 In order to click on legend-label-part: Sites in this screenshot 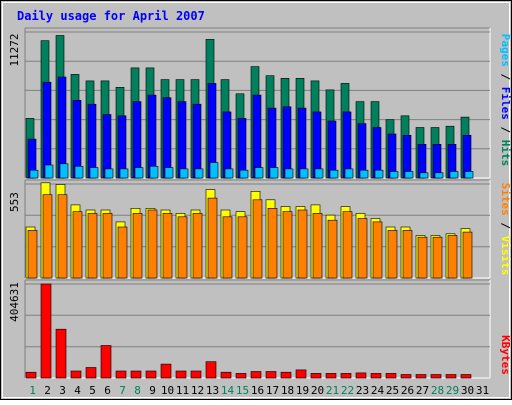, I will do `click(505, 199)`.